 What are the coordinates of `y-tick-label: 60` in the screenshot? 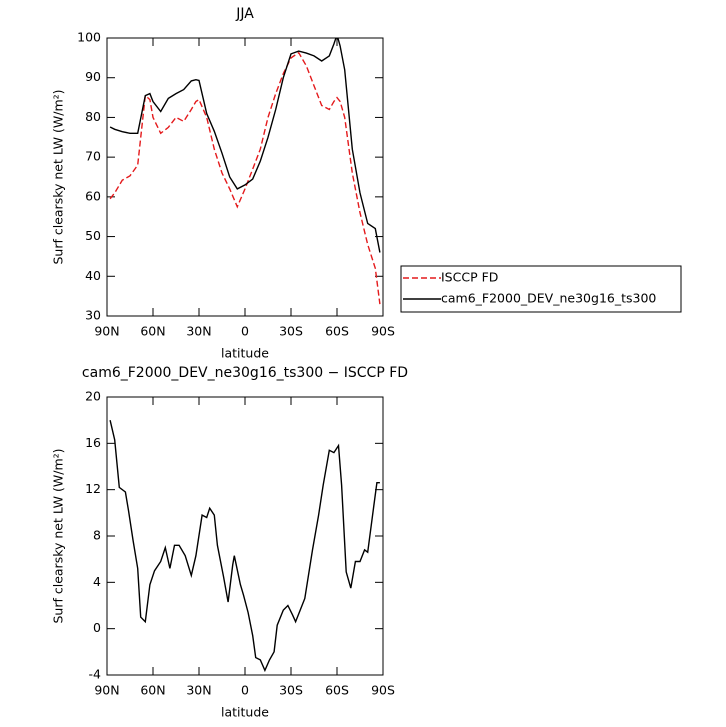 It's located at (93, 195).